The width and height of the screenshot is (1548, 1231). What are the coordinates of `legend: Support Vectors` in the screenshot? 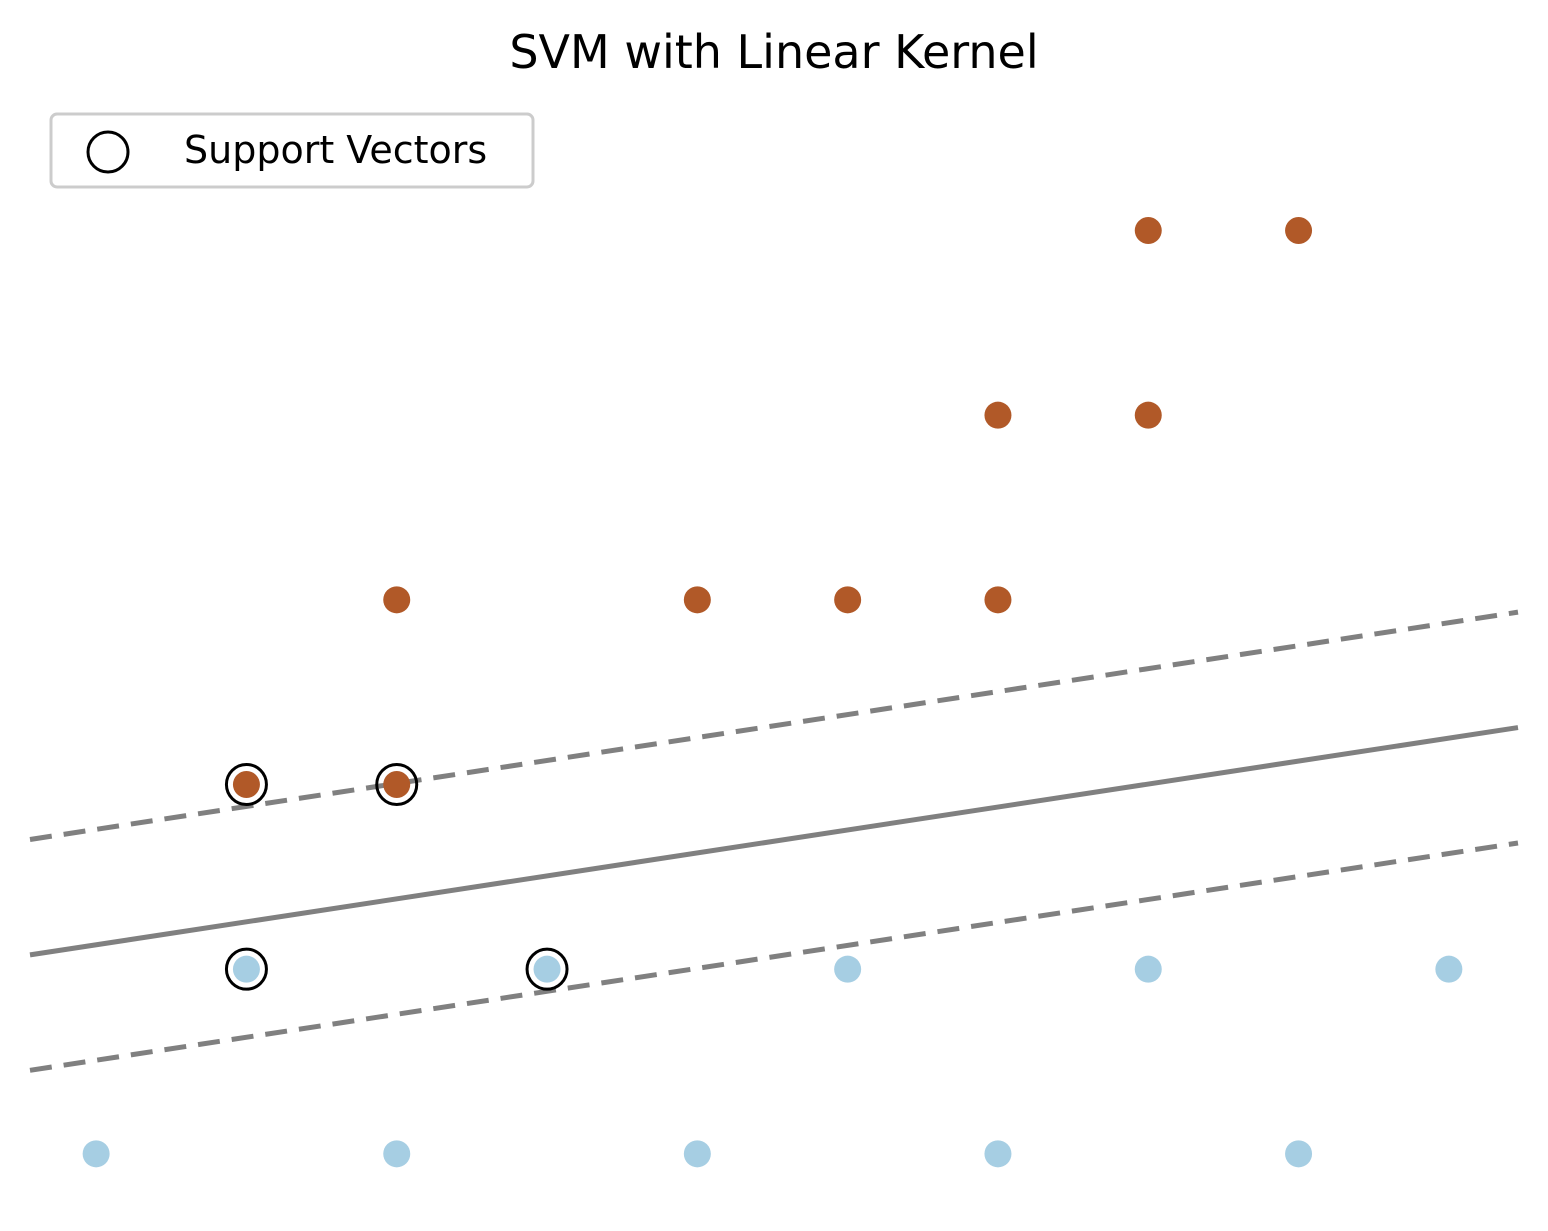 It's located at (292, 150).